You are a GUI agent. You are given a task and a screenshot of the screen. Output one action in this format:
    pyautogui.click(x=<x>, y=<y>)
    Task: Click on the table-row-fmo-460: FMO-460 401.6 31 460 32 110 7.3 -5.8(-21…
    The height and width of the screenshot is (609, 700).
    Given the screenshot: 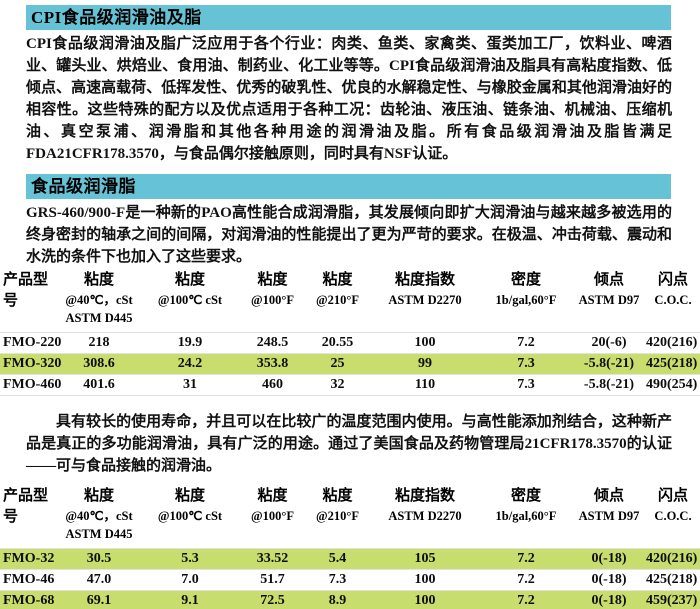 What is the action you would take?
    pyautogui.click(x=350, y=385)
    